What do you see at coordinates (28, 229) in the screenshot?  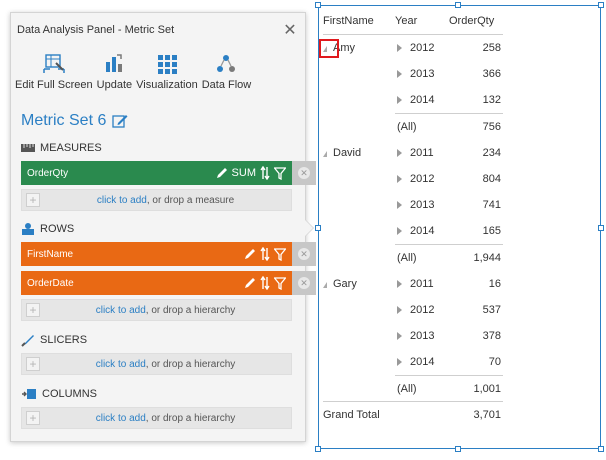 I see `rows-icon` at bounding box center [28, 229].